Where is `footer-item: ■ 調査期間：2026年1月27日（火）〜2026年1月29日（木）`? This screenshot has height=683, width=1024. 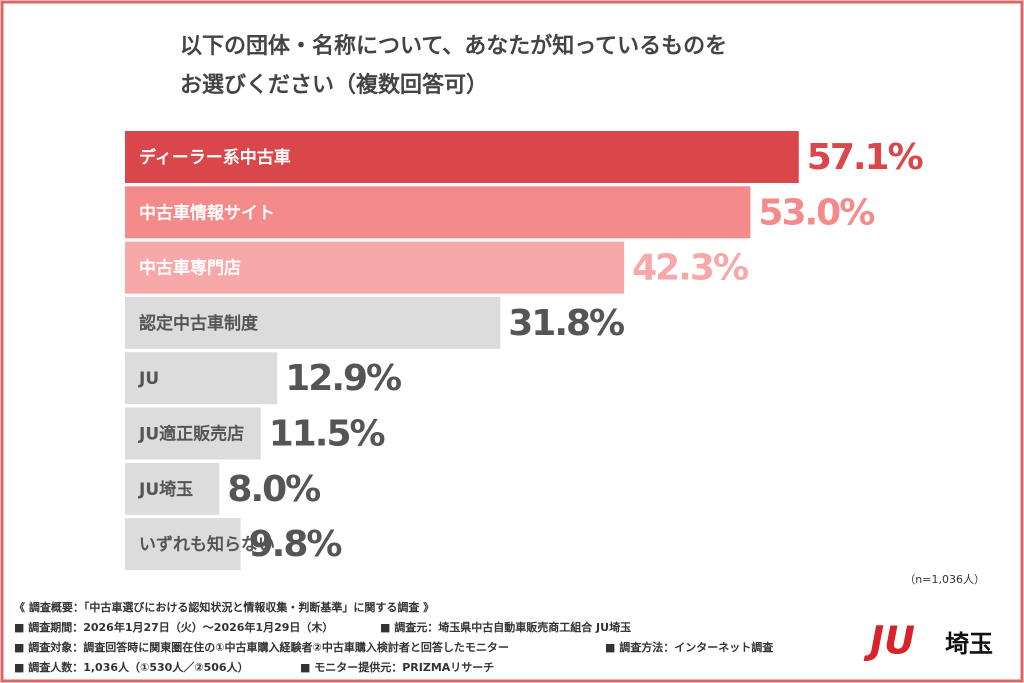
footer-item: ■ 調査期間：2026年1月27日（火）〜2026年1月29日（木） is located at coordinates (173, 627).